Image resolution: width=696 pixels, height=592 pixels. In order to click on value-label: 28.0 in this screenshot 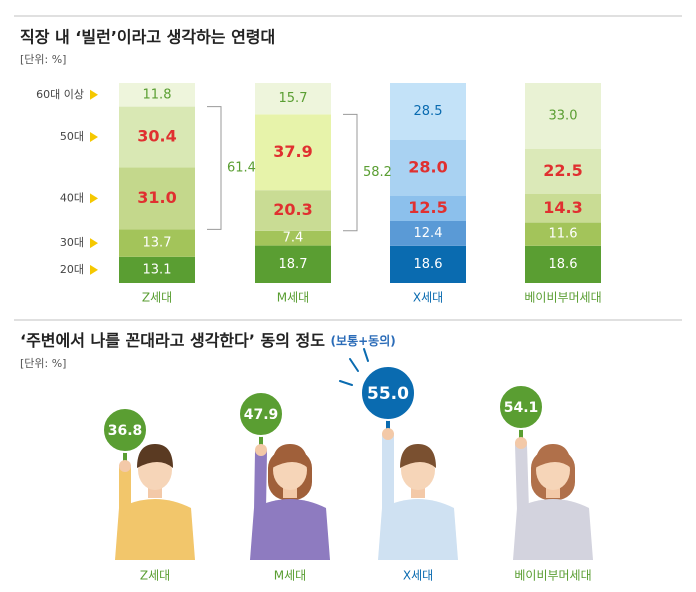, I will do `click(427, 167)`.